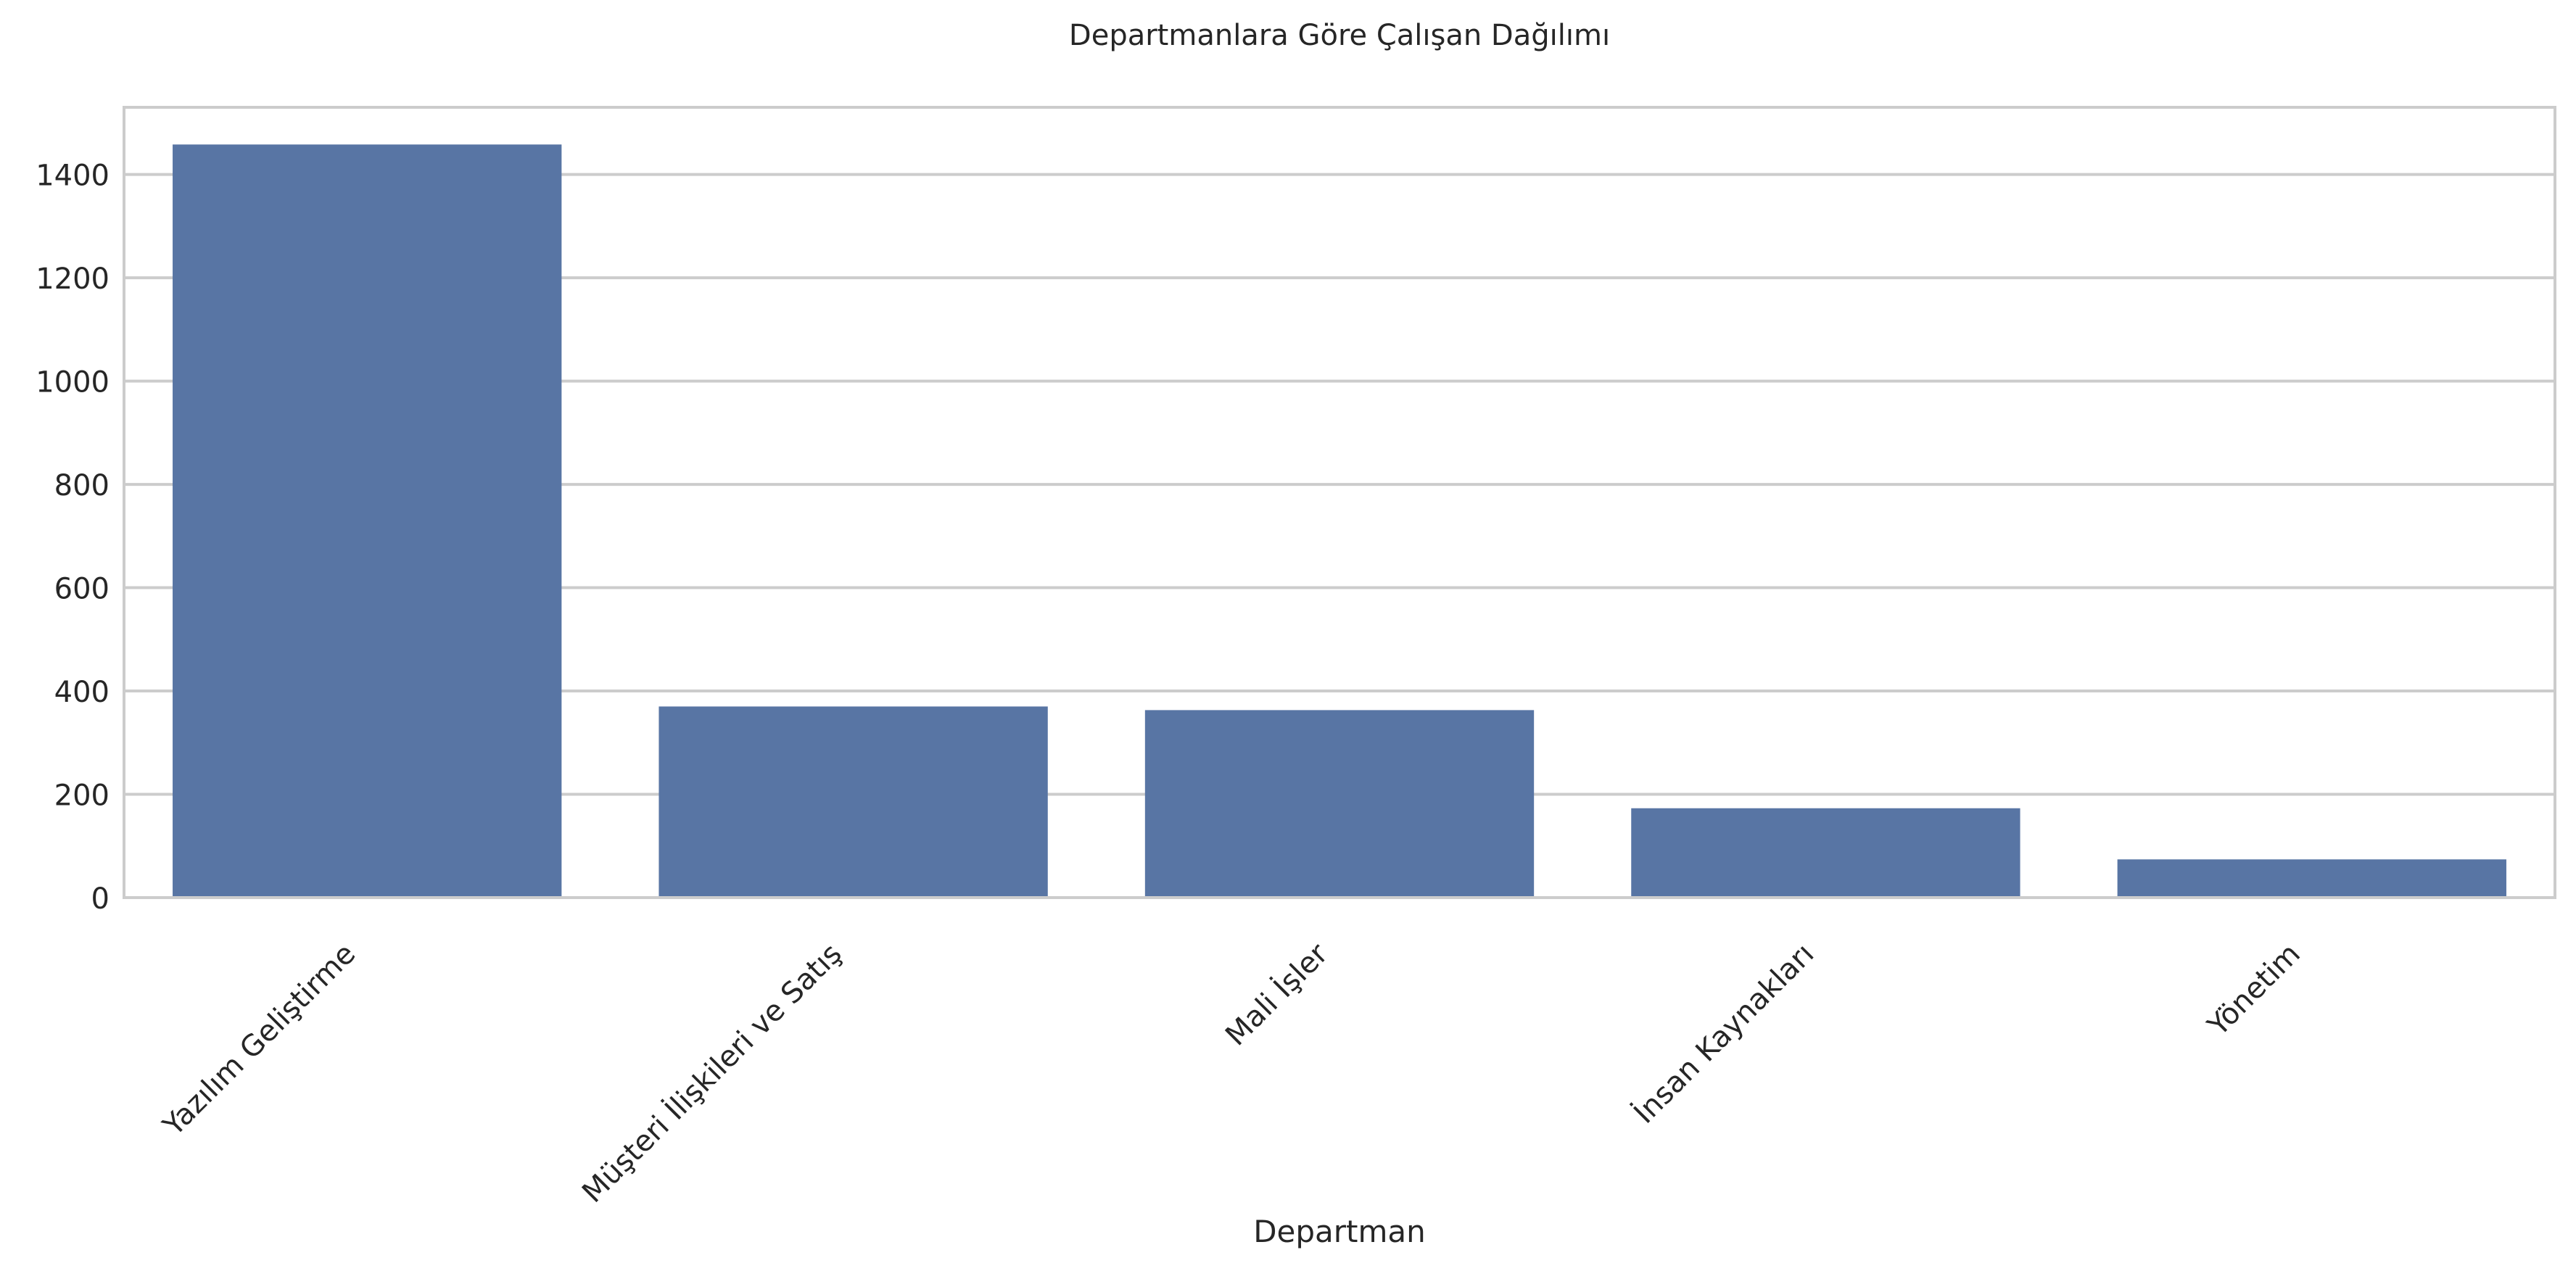 Image resolution: width=2576 pixels, height=1271 pixels. What do you see at coordinates (73, 279) in the screenshot?
I see `y-tick-label: 1200` at bounding box center [73, 279].